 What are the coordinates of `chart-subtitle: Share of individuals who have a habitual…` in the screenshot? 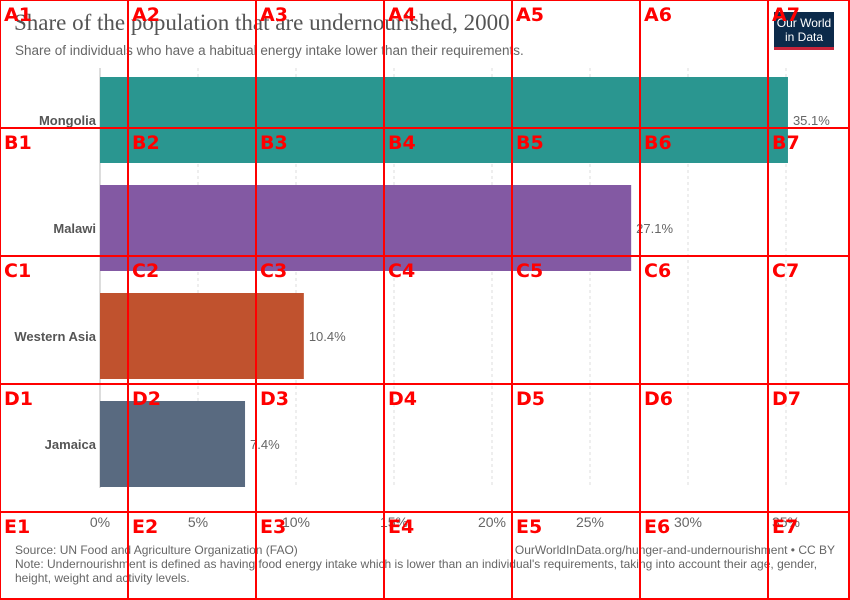 It's located at (269, 50).